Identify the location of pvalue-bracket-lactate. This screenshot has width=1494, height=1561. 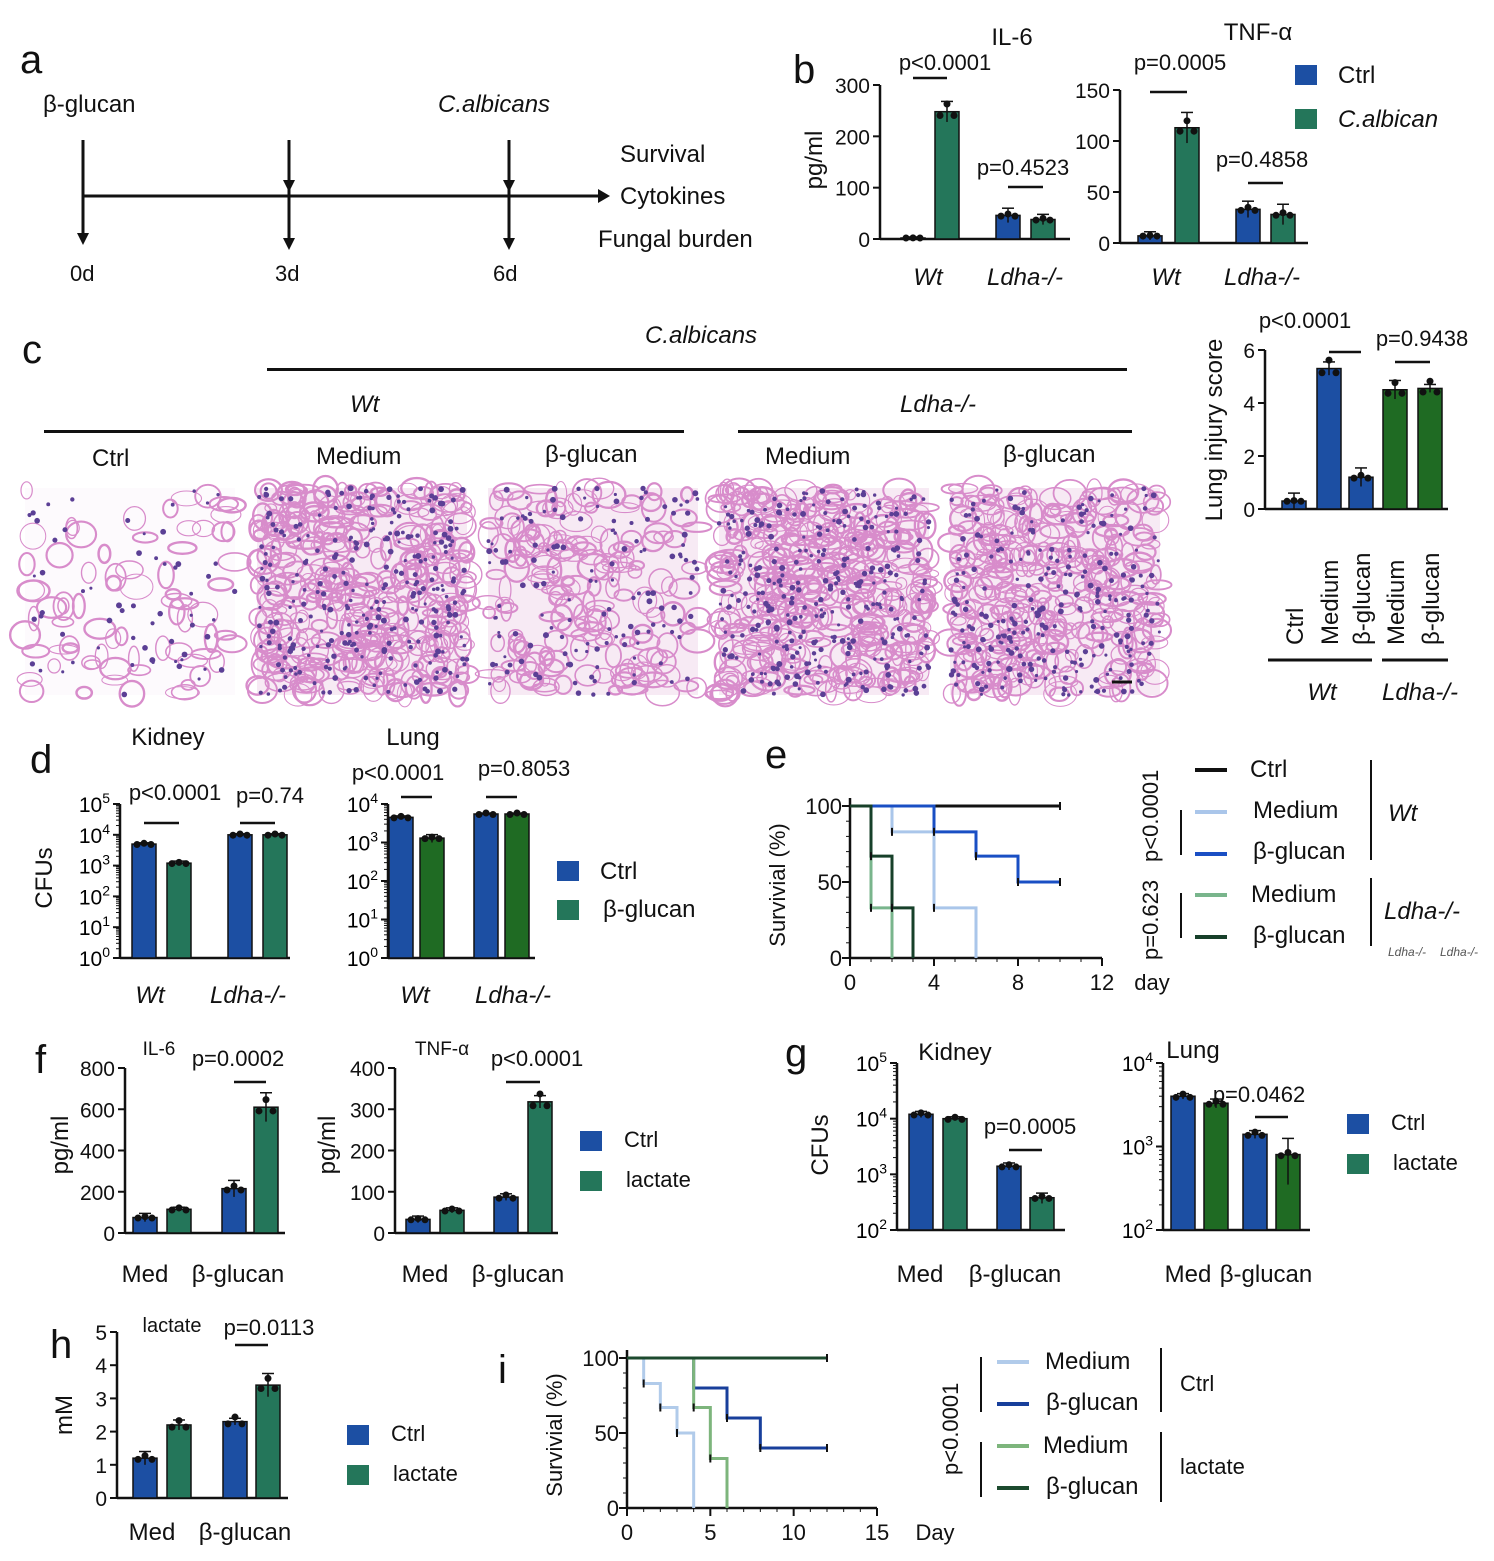
(981, 1469).